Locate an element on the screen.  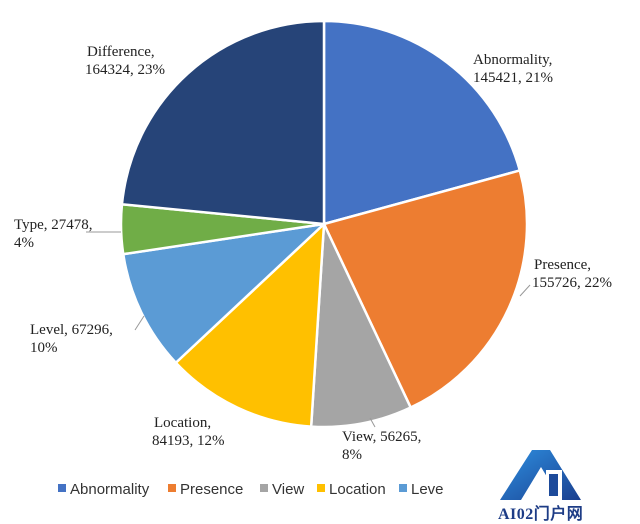
legend-swatch-abnormality is located at coordinates (62, 488).